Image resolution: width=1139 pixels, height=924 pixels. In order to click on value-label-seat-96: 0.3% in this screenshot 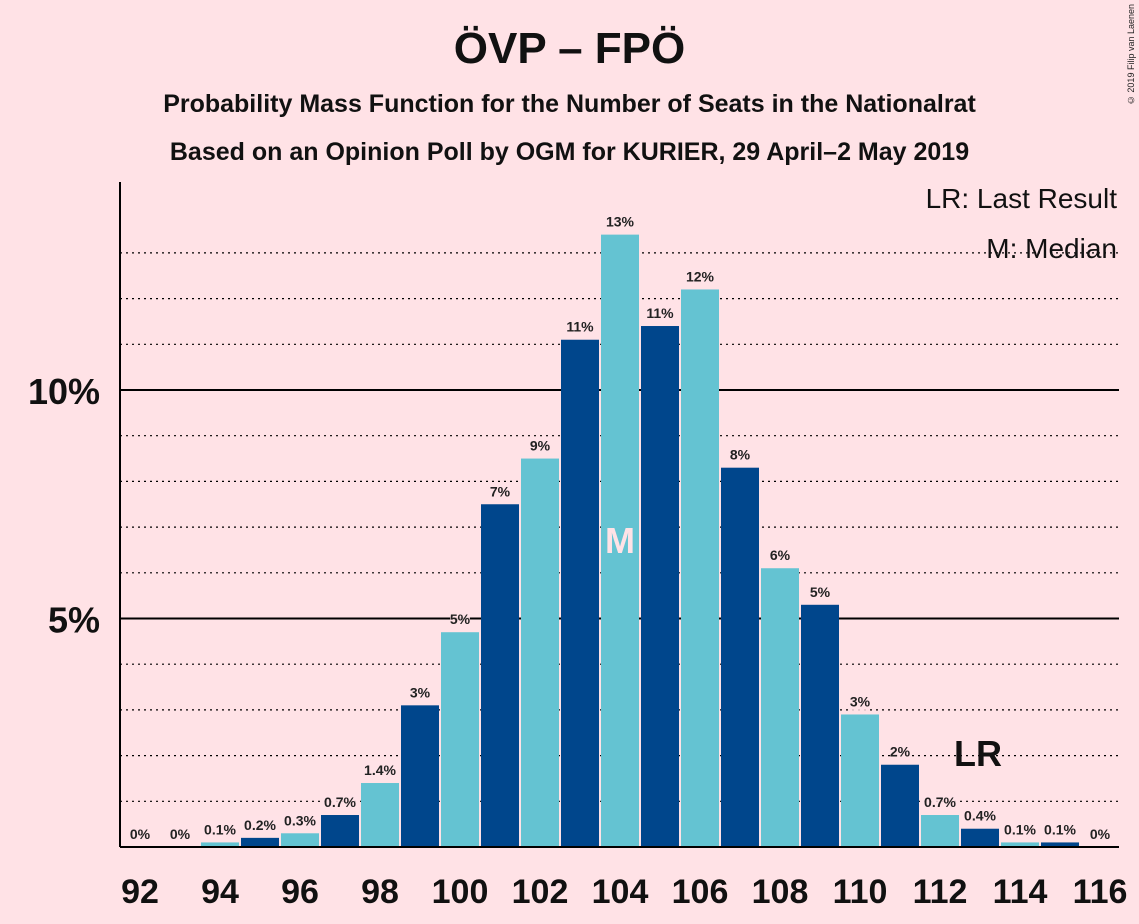, I will do `click(300, 820)`.